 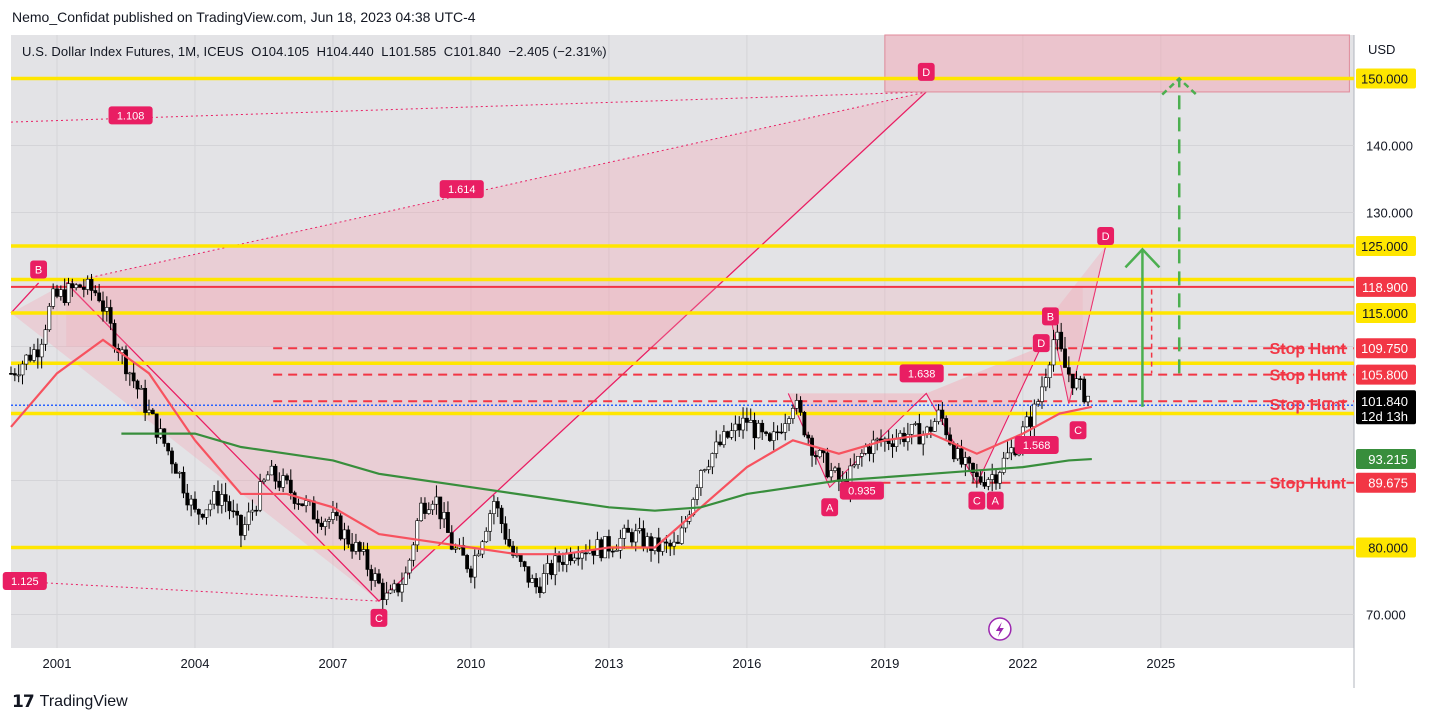 I want to click on symbol-name: U.S. Dollar Index Futures, 1M, ICEUS, so click(x=133, y=51).